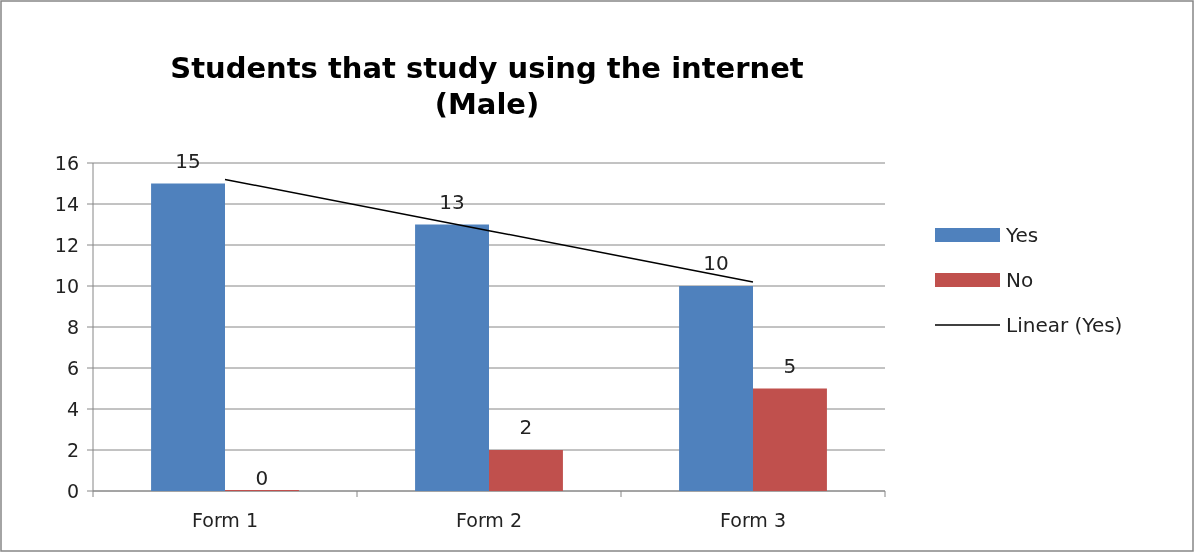  What do you see at coordinates (262, 478) in the screenshot?
I see `data-label: 0` at bounding box center [262, 478].